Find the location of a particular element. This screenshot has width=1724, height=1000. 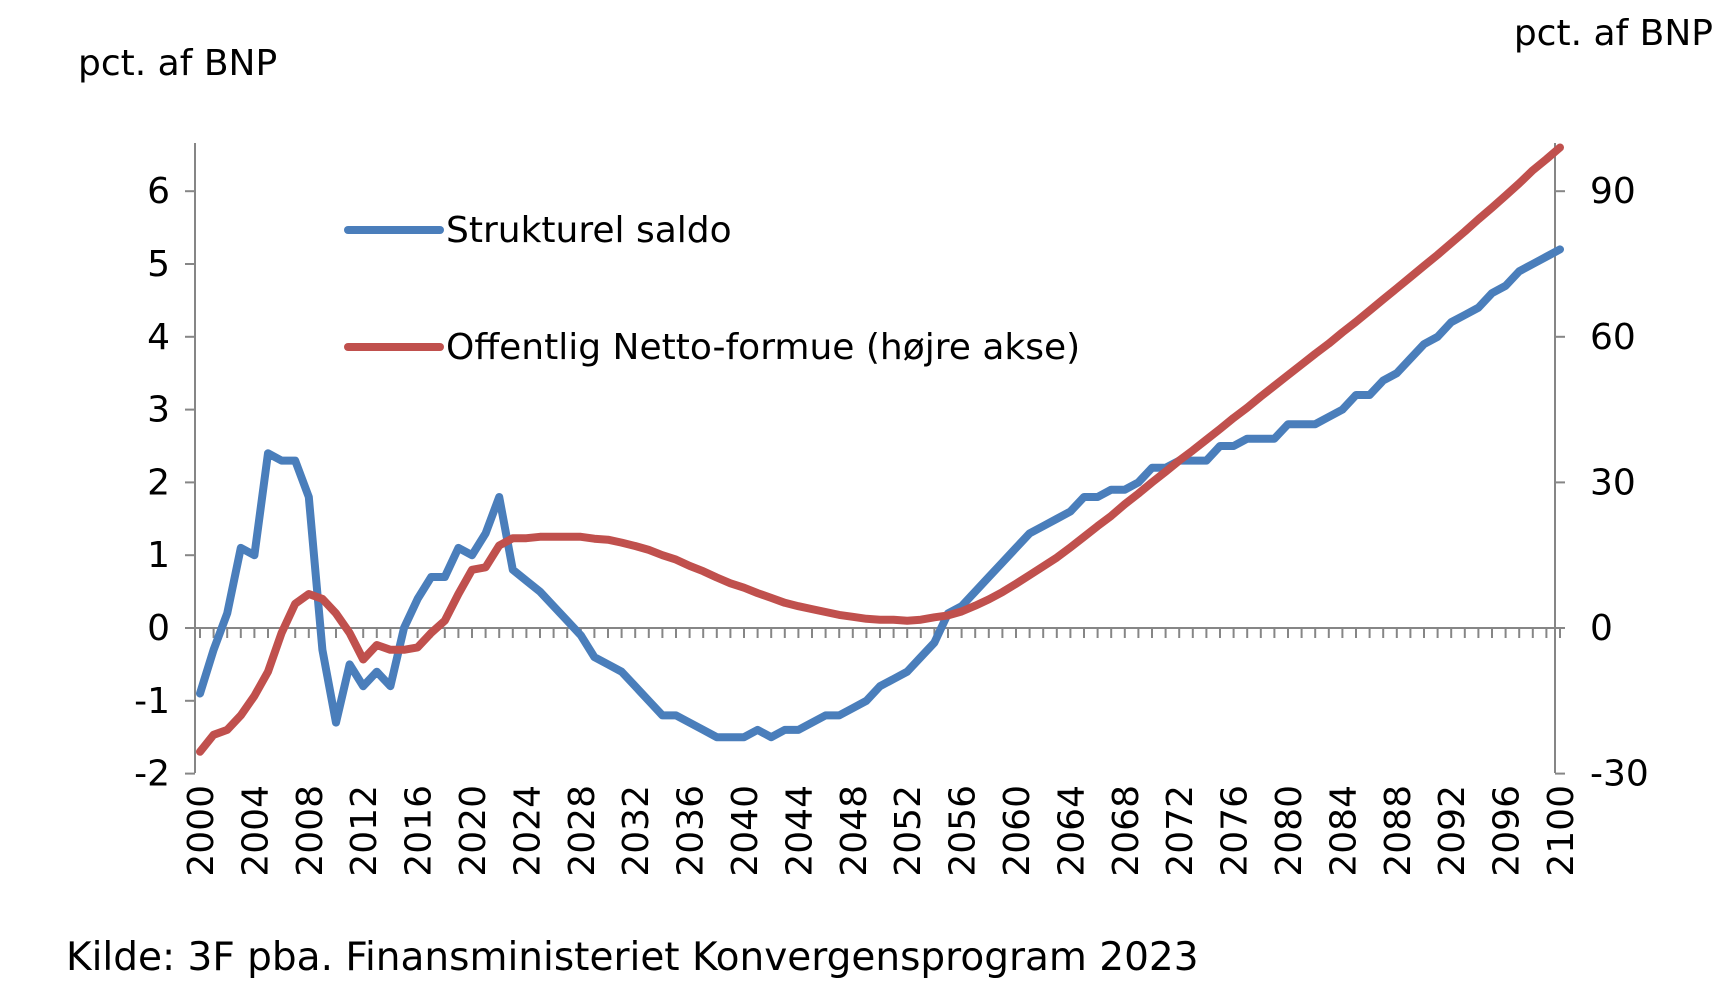

x-tick-label: 2032 is located at coordinates (636, 831).